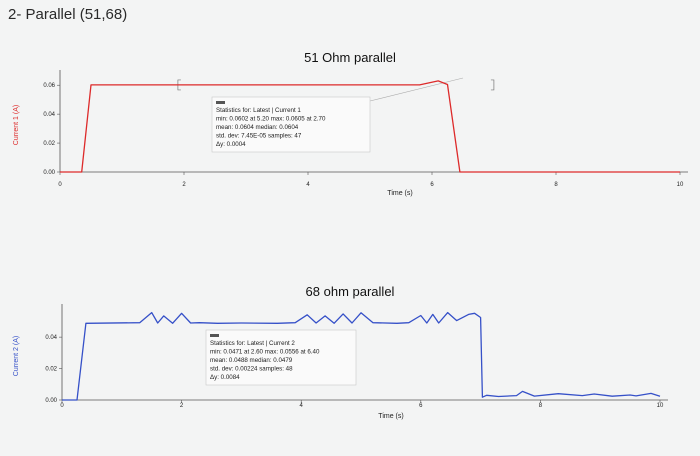 The width and height of the screenshot is (700, 456). What do you see at coordinates (251, 369) in the screenshot?
I see `stats-stddev-samples: std. dev: 0.00224 samples: 48` at bounding box center [251, 369].